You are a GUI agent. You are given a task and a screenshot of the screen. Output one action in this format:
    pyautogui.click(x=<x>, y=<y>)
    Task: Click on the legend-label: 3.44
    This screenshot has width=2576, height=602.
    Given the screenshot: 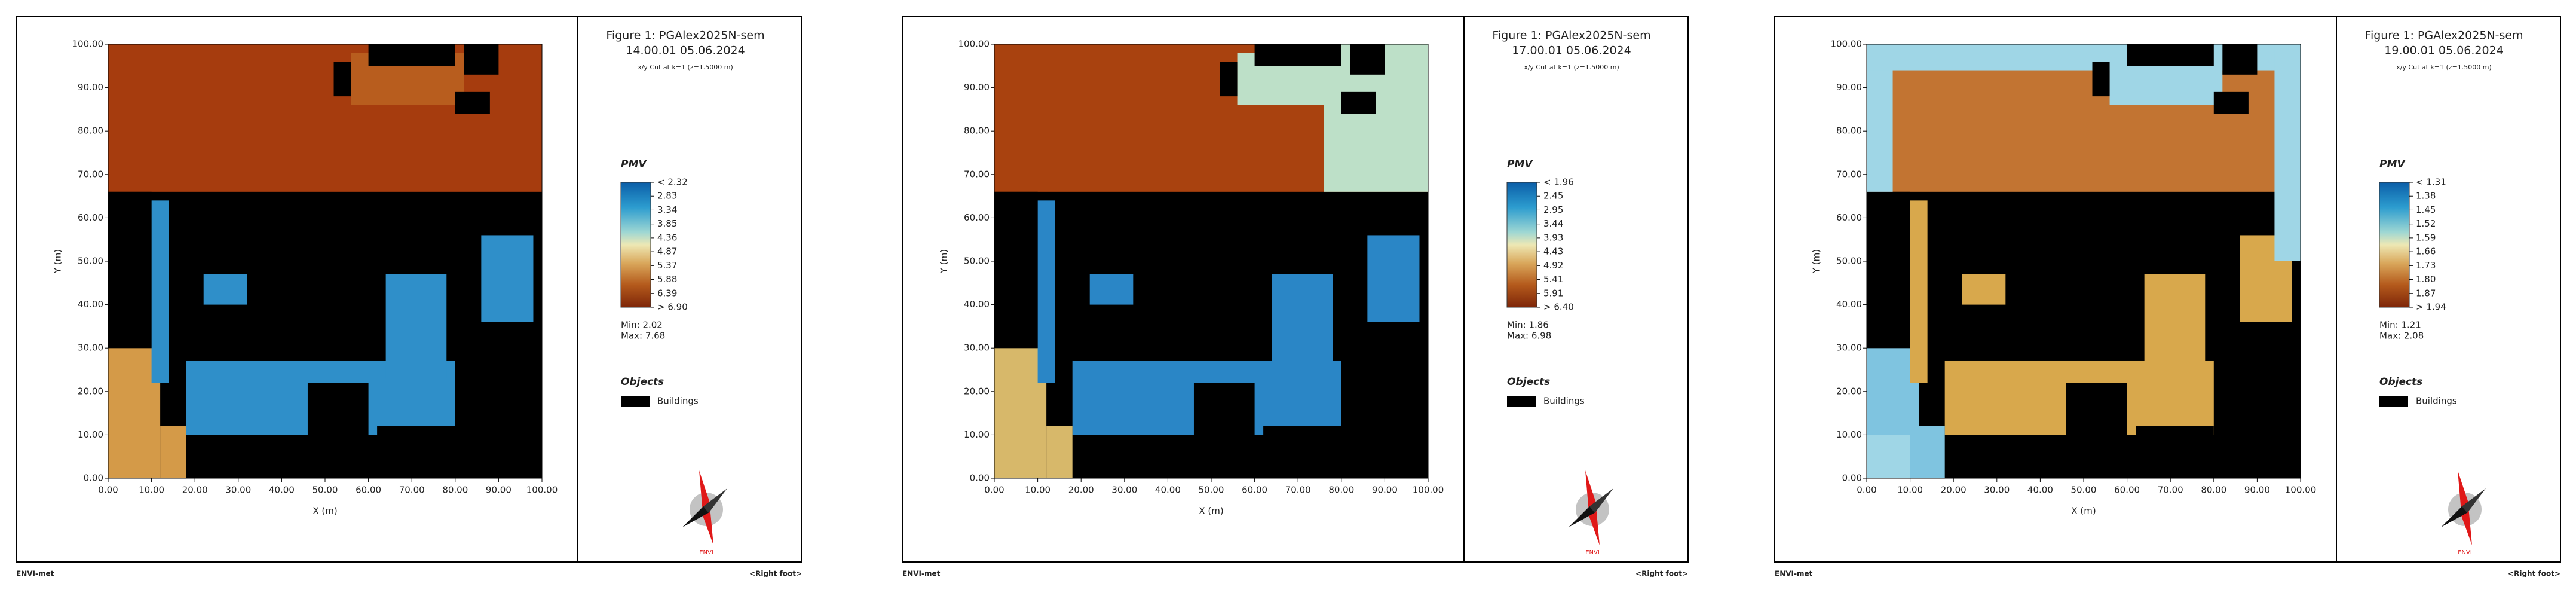 What is the action you would take?
    pyautogui.click(x=1553, y=224)
    